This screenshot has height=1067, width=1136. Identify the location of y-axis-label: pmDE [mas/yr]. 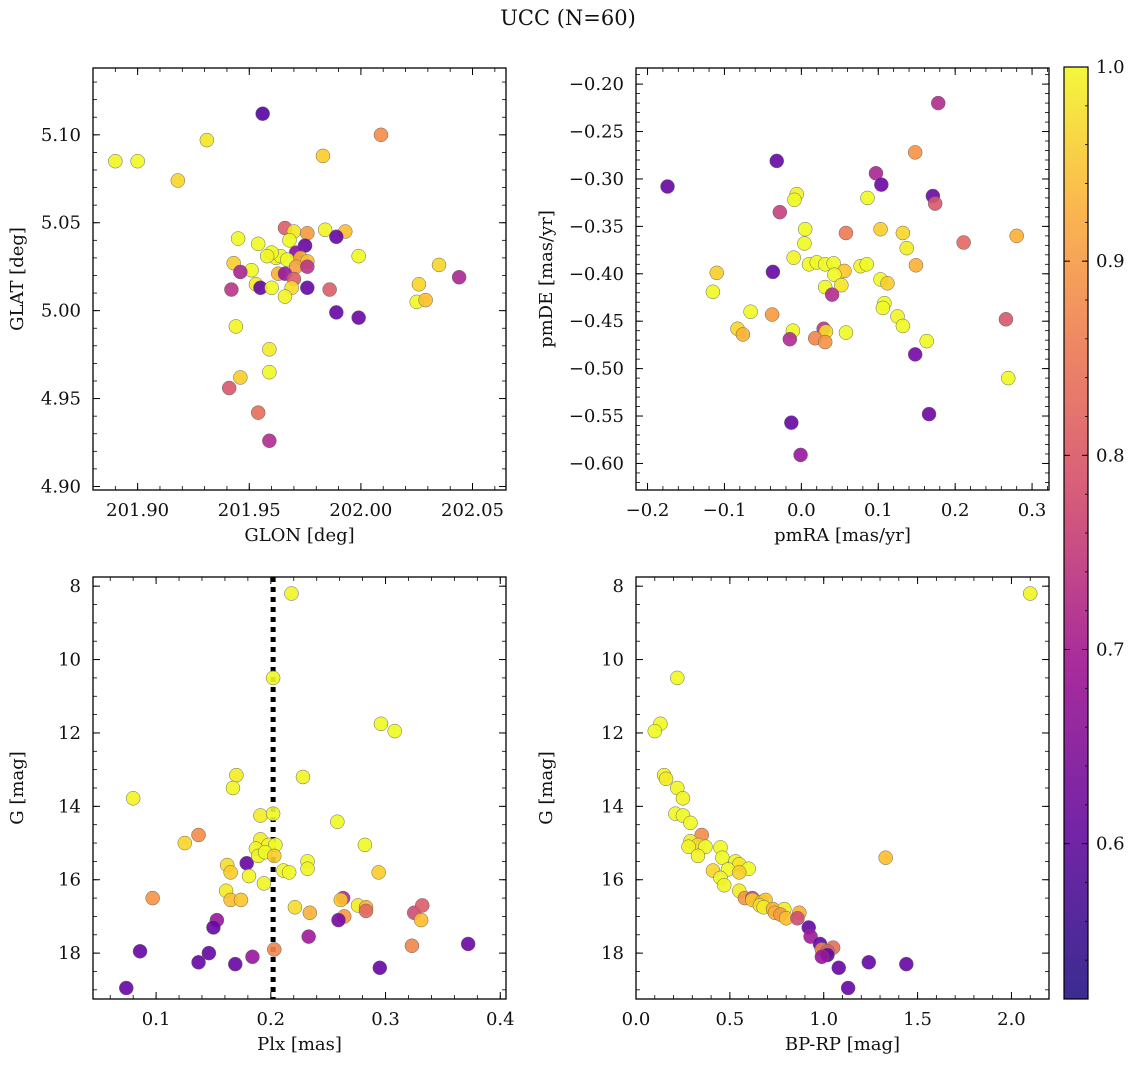
(546, 279).